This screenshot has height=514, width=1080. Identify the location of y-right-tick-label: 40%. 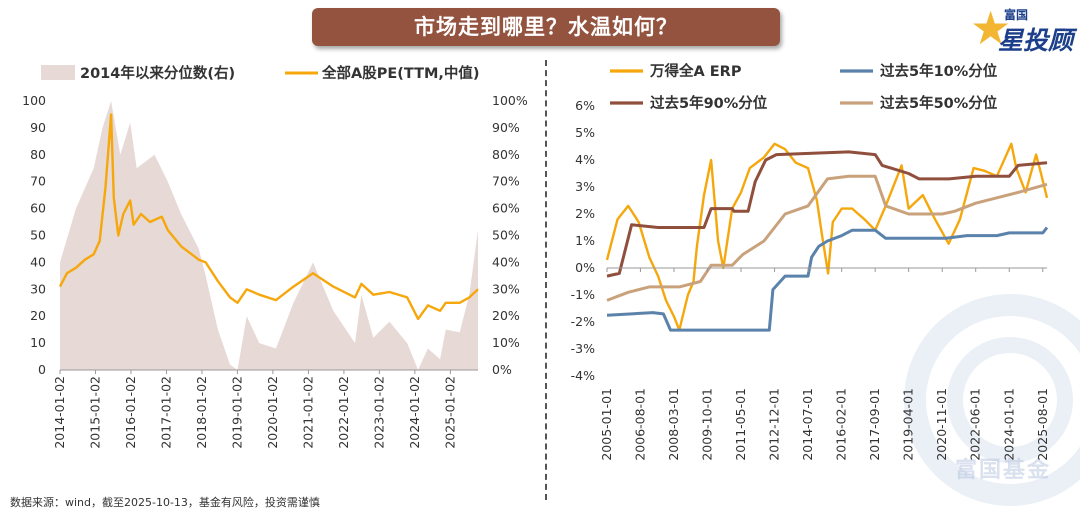
(506, 261).